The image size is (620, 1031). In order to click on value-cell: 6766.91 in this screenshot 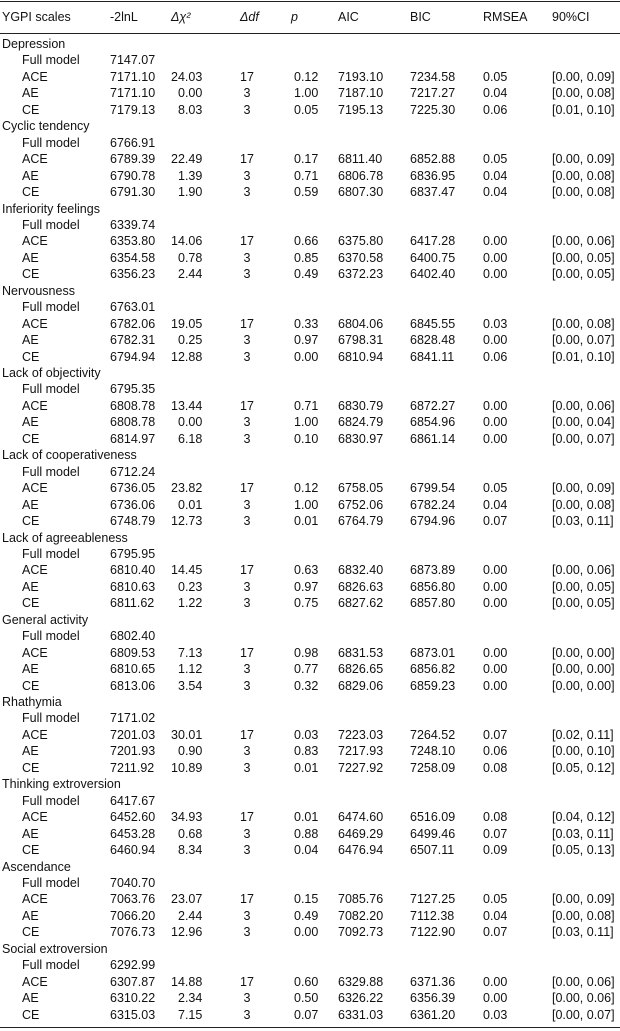, I will do `click(133, 142)`.